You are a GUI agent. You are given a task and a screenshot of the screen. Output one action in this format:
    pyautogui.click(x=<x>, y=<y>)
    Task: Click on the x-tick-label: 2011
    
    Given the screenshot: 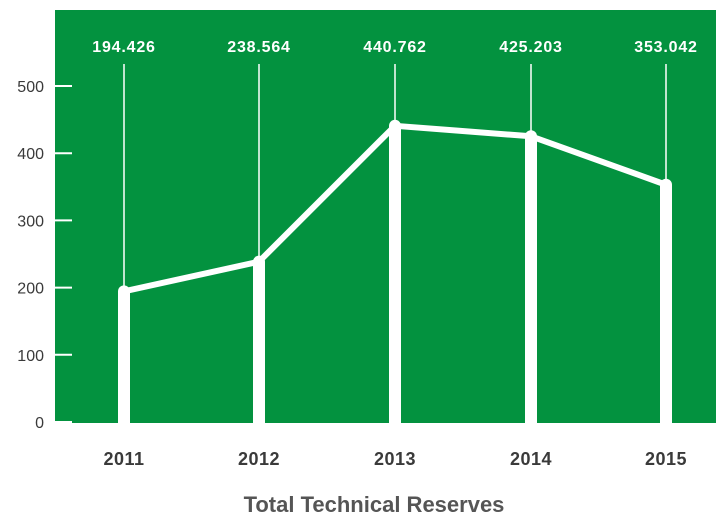 What is the action you would take?
    pyautogui.click(x=123, y=459)
    